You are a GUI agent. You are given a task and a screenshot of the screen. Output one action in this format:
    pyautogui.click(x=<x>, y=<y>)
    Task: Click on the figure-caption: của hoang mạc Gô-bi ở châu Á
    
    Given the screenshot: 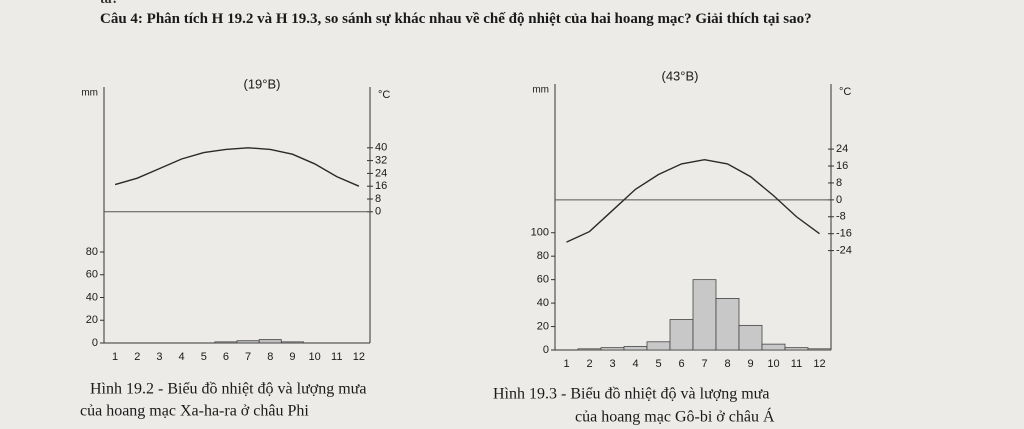 What is the action you would take?
    pyautogui.click(x=675, y=416)
    